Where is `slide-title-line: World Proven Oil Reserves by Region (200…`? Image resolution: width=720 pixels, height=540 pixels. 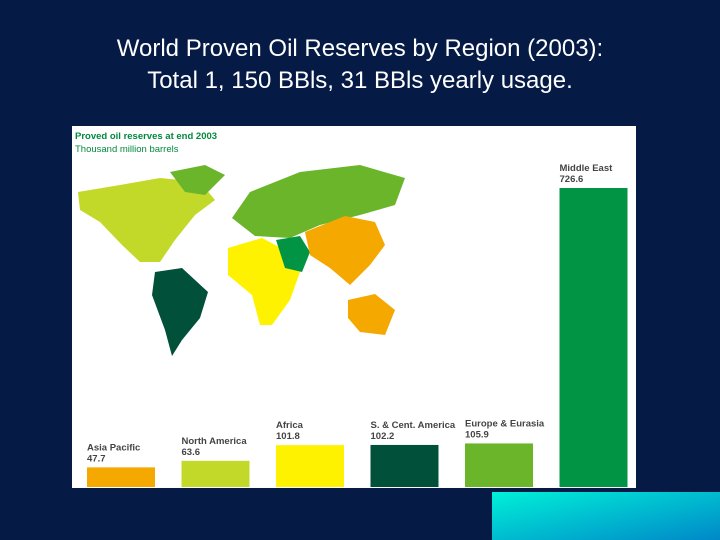 slide-title-line: World Proven Oil Reserves by Region (200… is located at coordinates (360, 48).